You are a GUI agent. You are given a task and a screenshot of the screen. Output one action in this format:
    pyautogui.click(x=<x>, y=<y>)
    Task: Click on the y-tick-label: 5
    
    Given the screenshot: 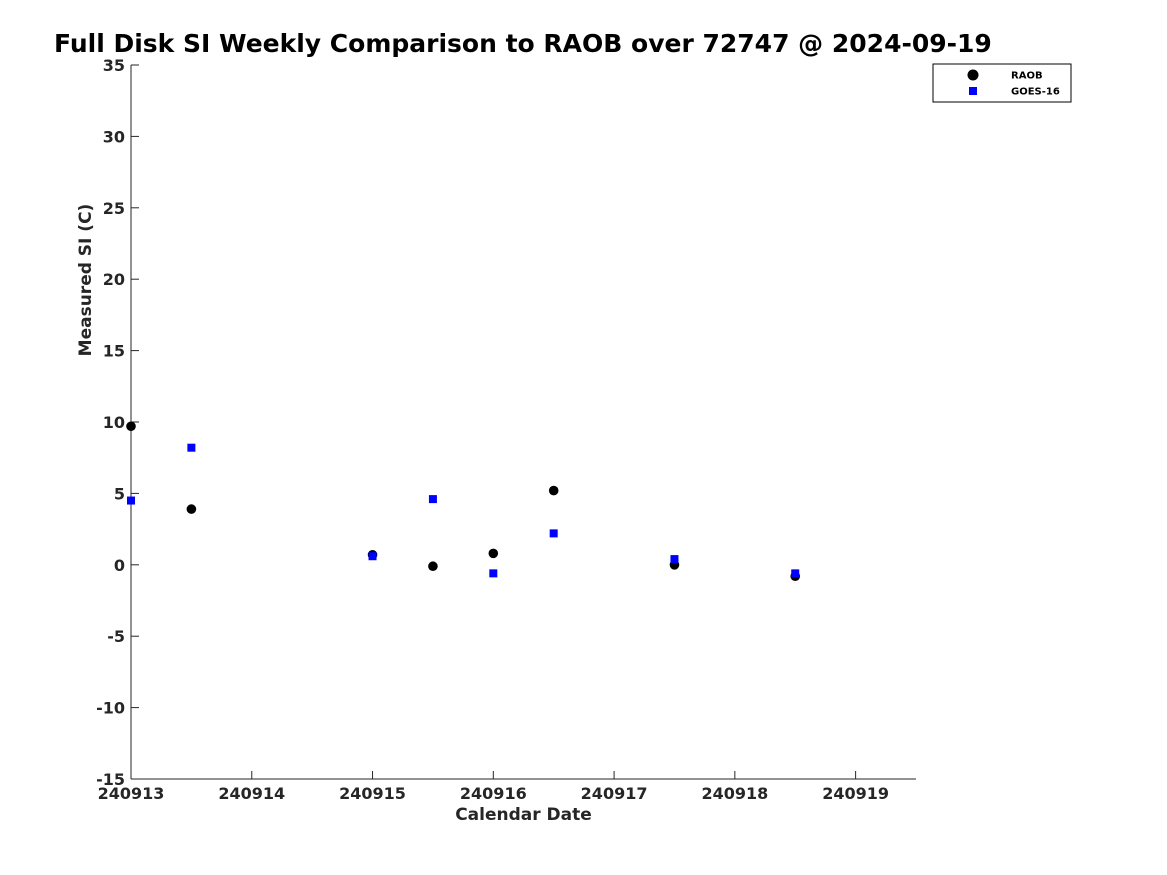 What is the action you would take?
    pyautogui.click(x=119, y=493)
    